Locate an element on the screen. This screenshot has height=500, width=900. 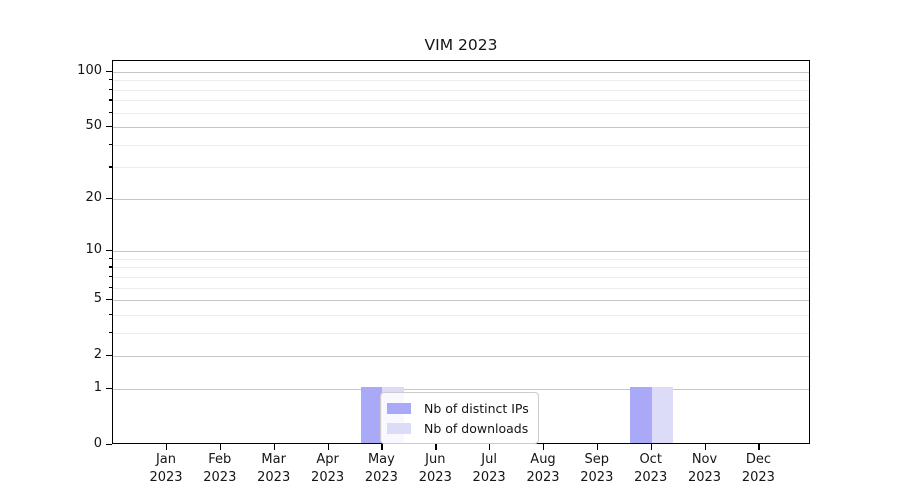
x-tick-label: Nov 2023 is located at coordinates (704, 468).